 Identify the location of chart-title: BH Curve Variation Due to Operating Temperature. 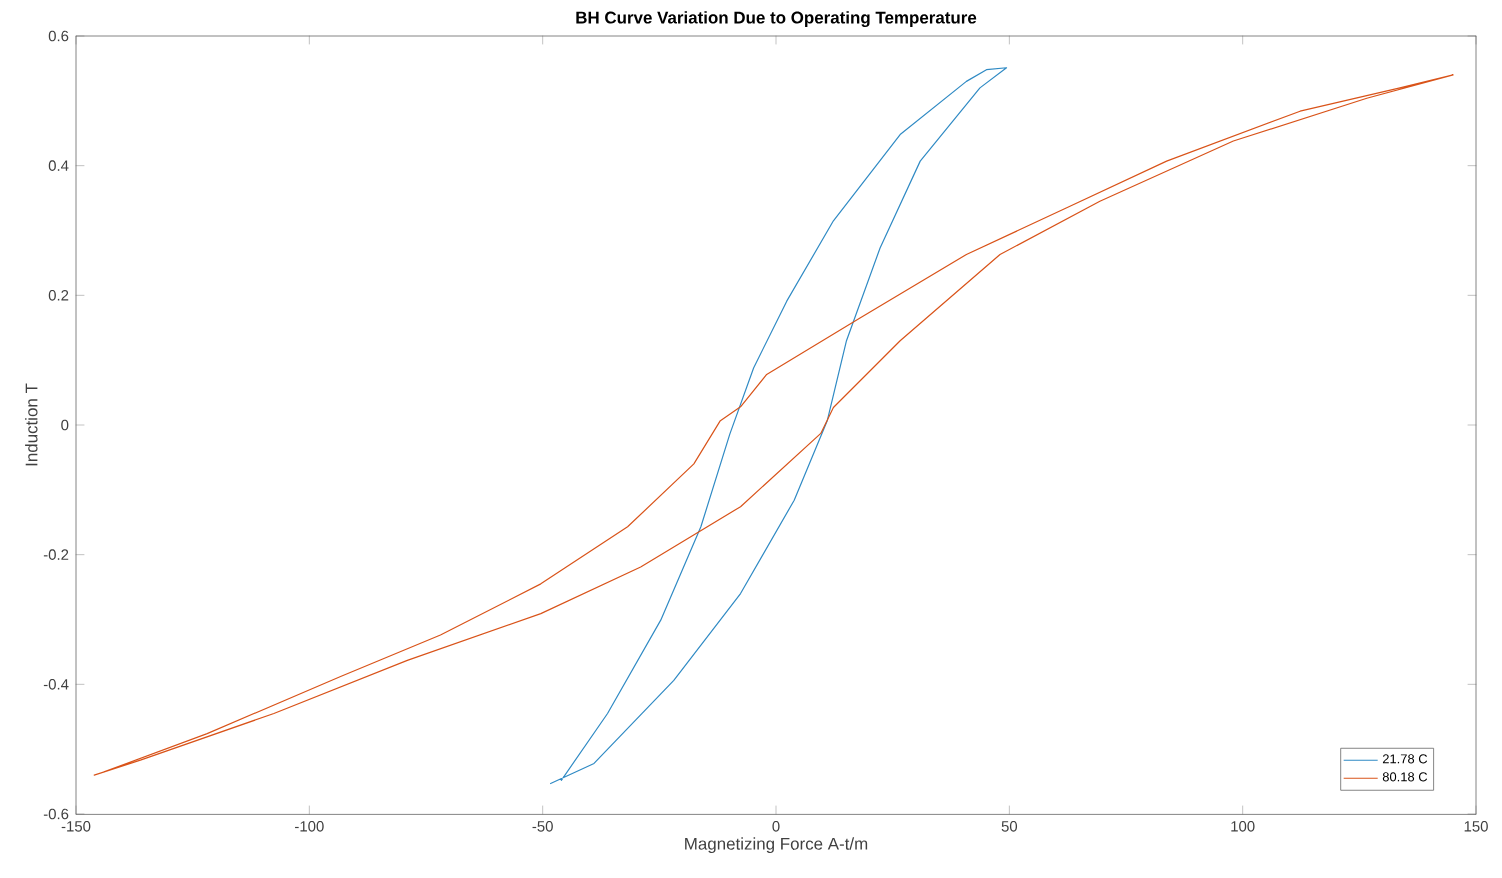
(776, 19).